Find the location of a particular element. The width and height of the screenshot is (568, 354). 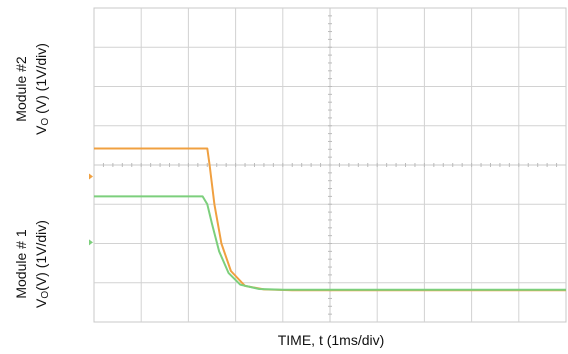

channel-markers is located at coordinates (91, 209).